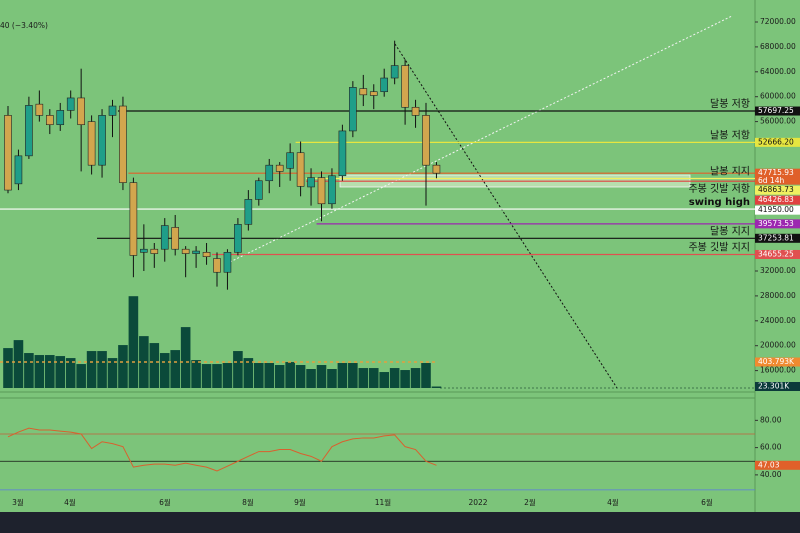  I want to click on volume-tag, so click(777, 386).